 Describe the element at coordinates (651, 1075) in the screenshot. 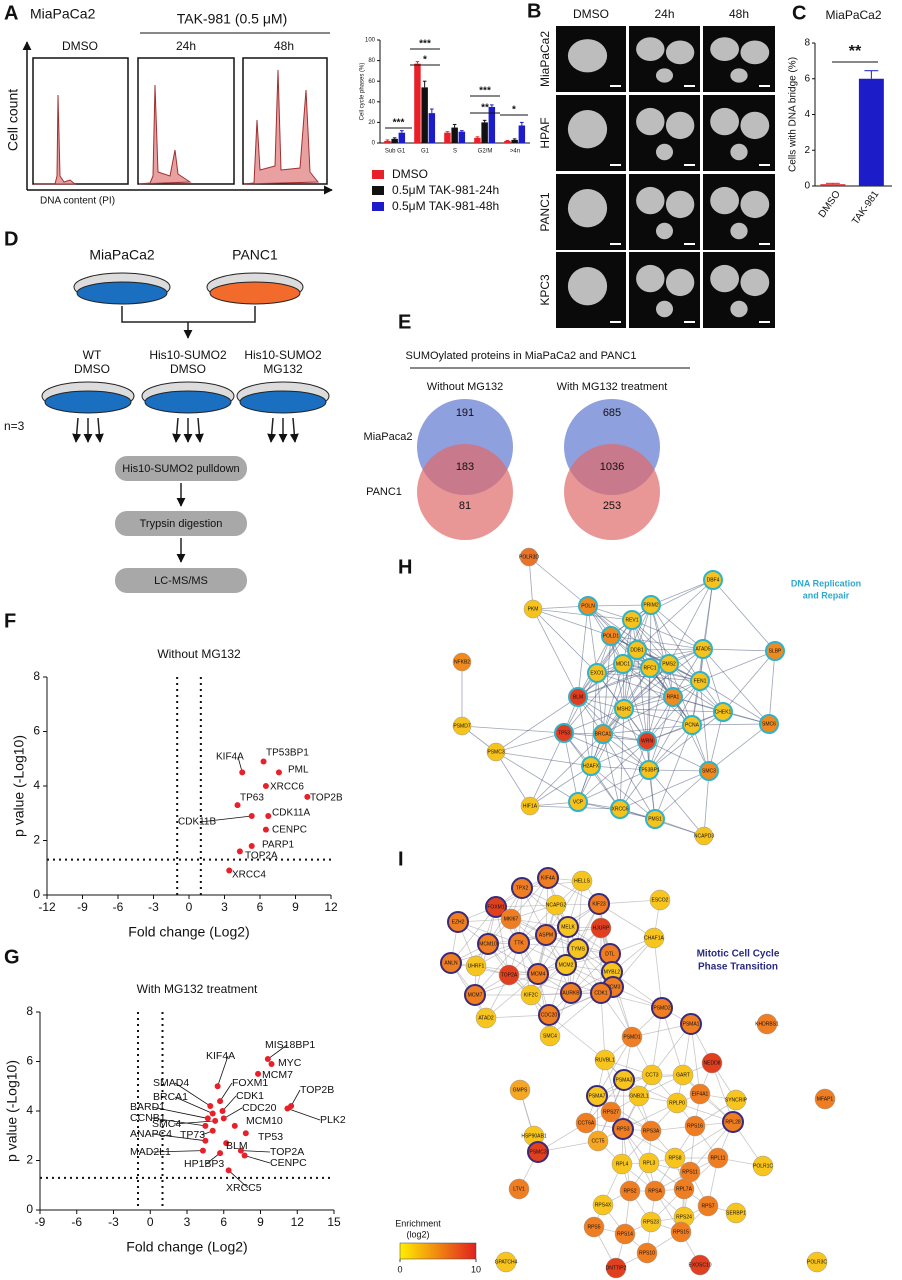

I see `node-label: CCT3` at that location.